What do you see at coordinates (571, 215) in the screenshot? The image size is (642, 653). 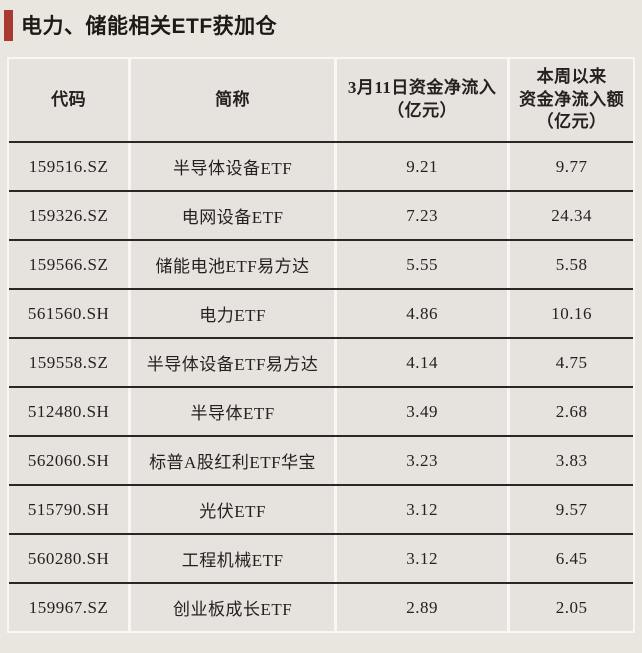 I see `cell-inflow-week: 24.34` at bounding box center [571, 215].